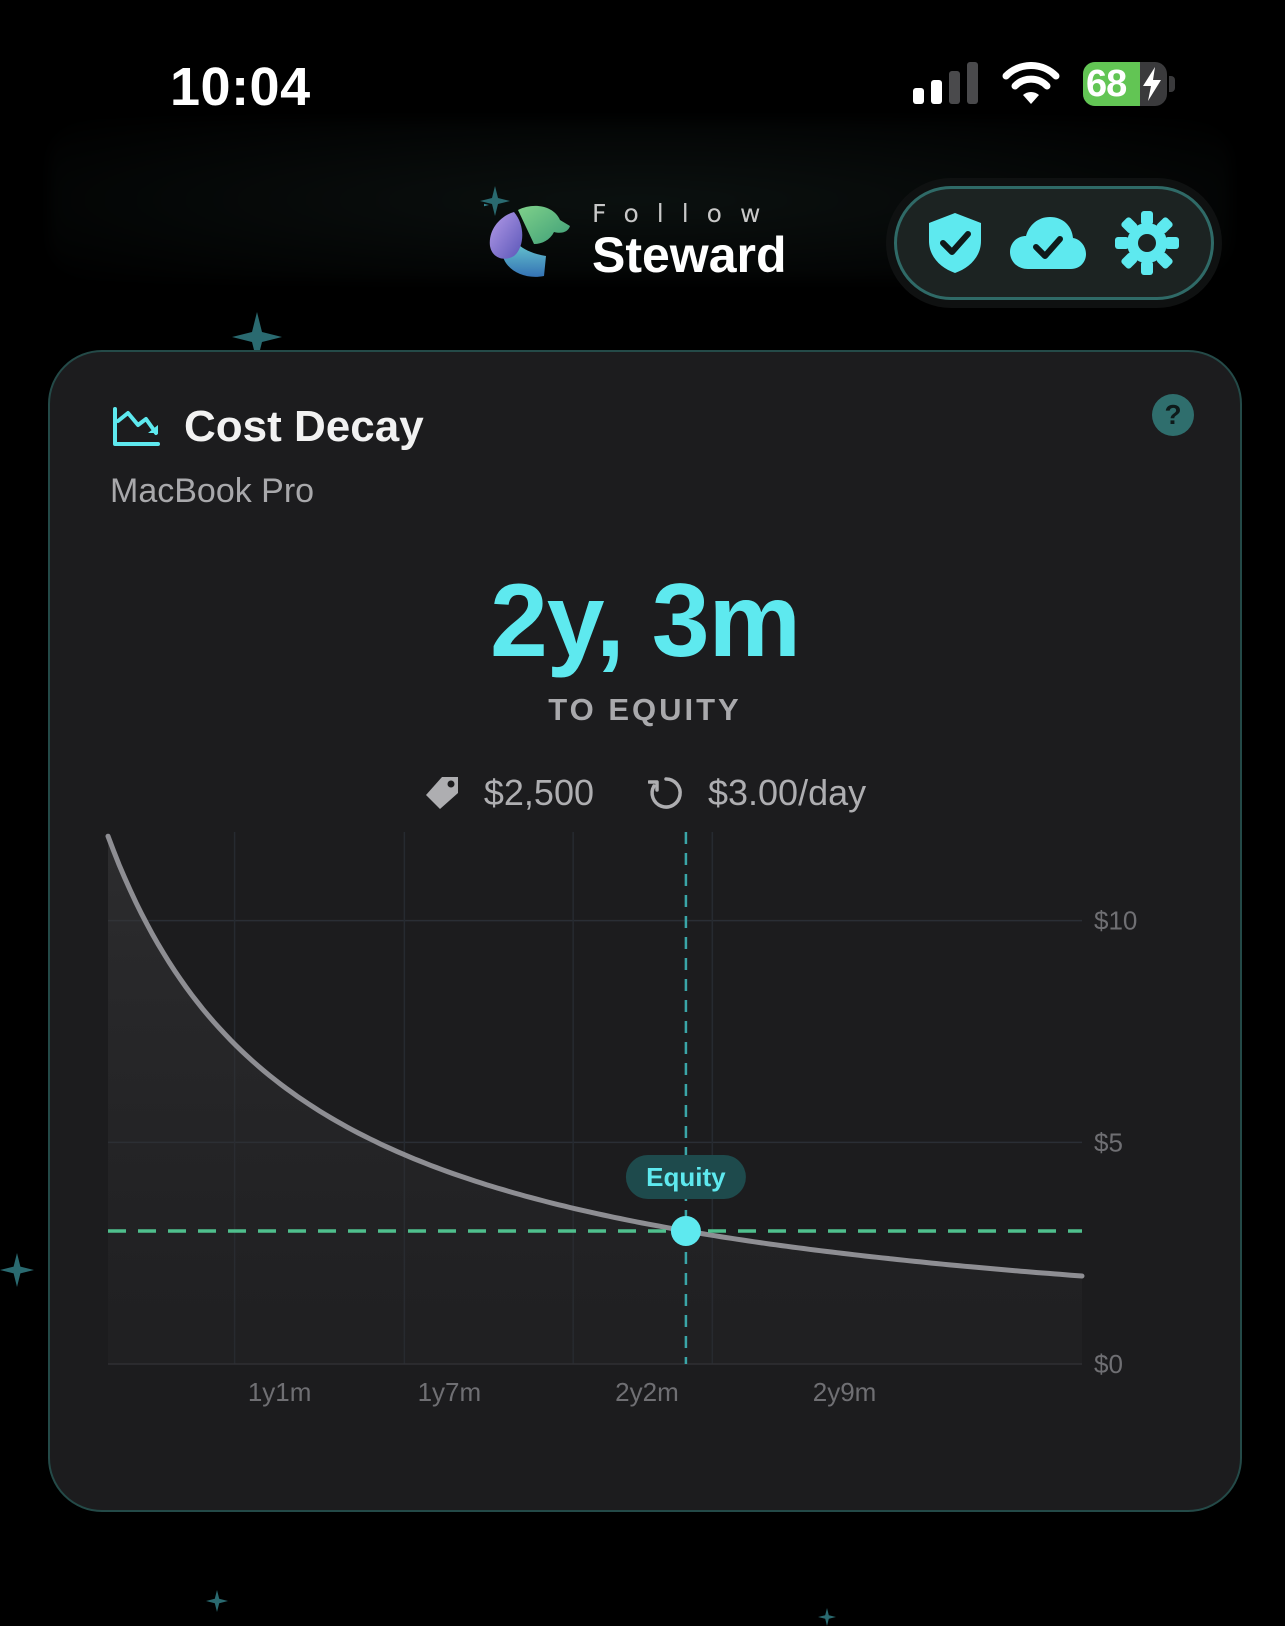  I want to click on cellular-signal-icon, so click(945, 83).